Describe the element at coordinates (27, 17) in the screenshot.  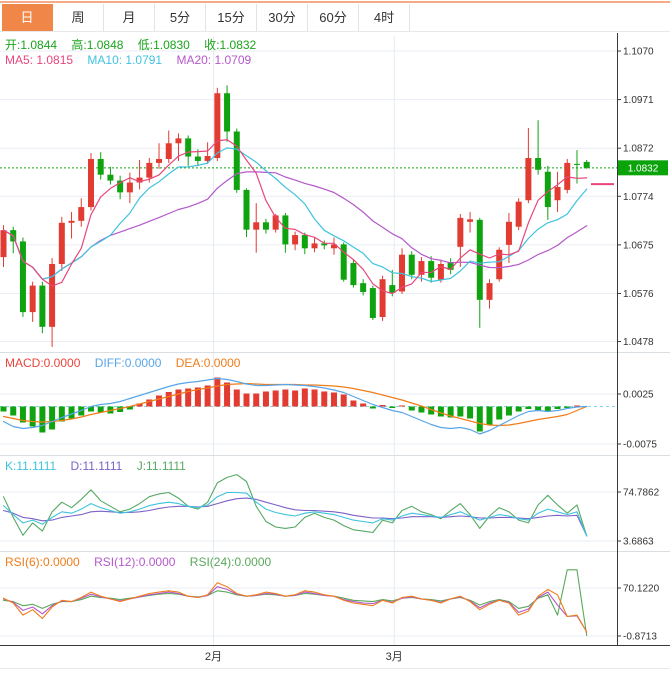
I see `tab-timeframe-0: 日` at that location.